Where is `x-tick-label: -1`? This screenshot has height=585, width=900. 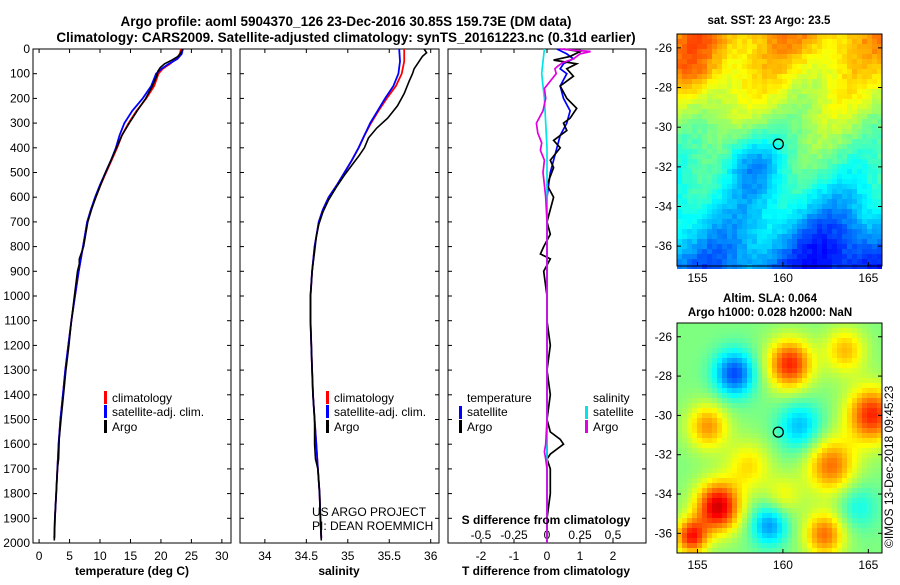 x-tick-label: -1 is located at coordinates (514, 556).